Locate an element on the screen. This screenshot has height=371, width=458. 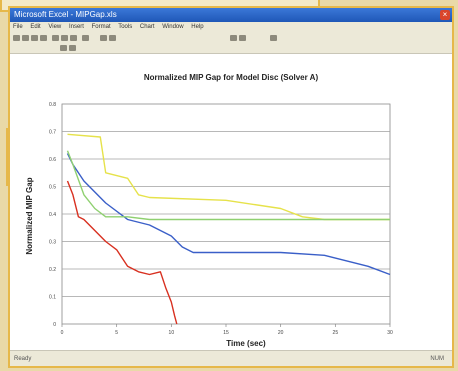
y-tick-label: 0.1 is located at coordinates (52, 298).